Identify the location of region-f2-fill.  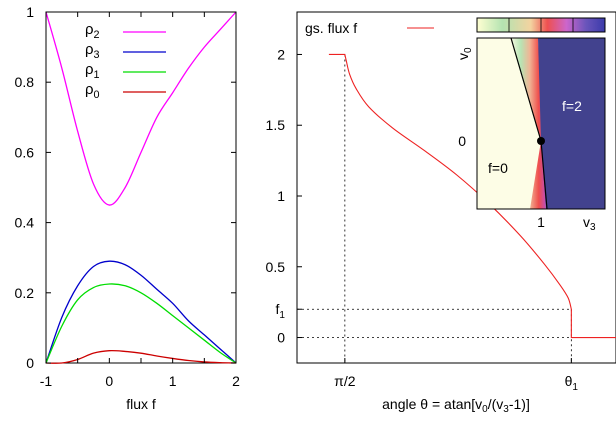
(571, 123).